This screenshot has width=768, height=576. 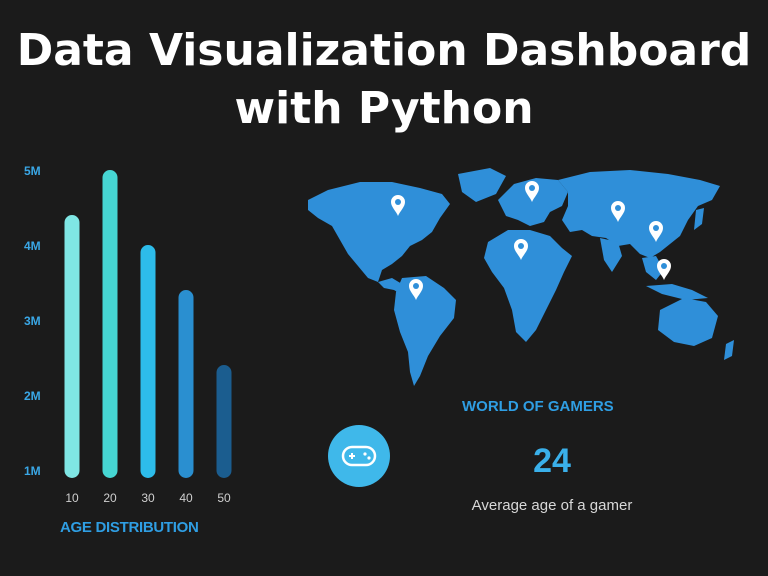 I want to click on pin-asia-central, so click(x=618, y=211).